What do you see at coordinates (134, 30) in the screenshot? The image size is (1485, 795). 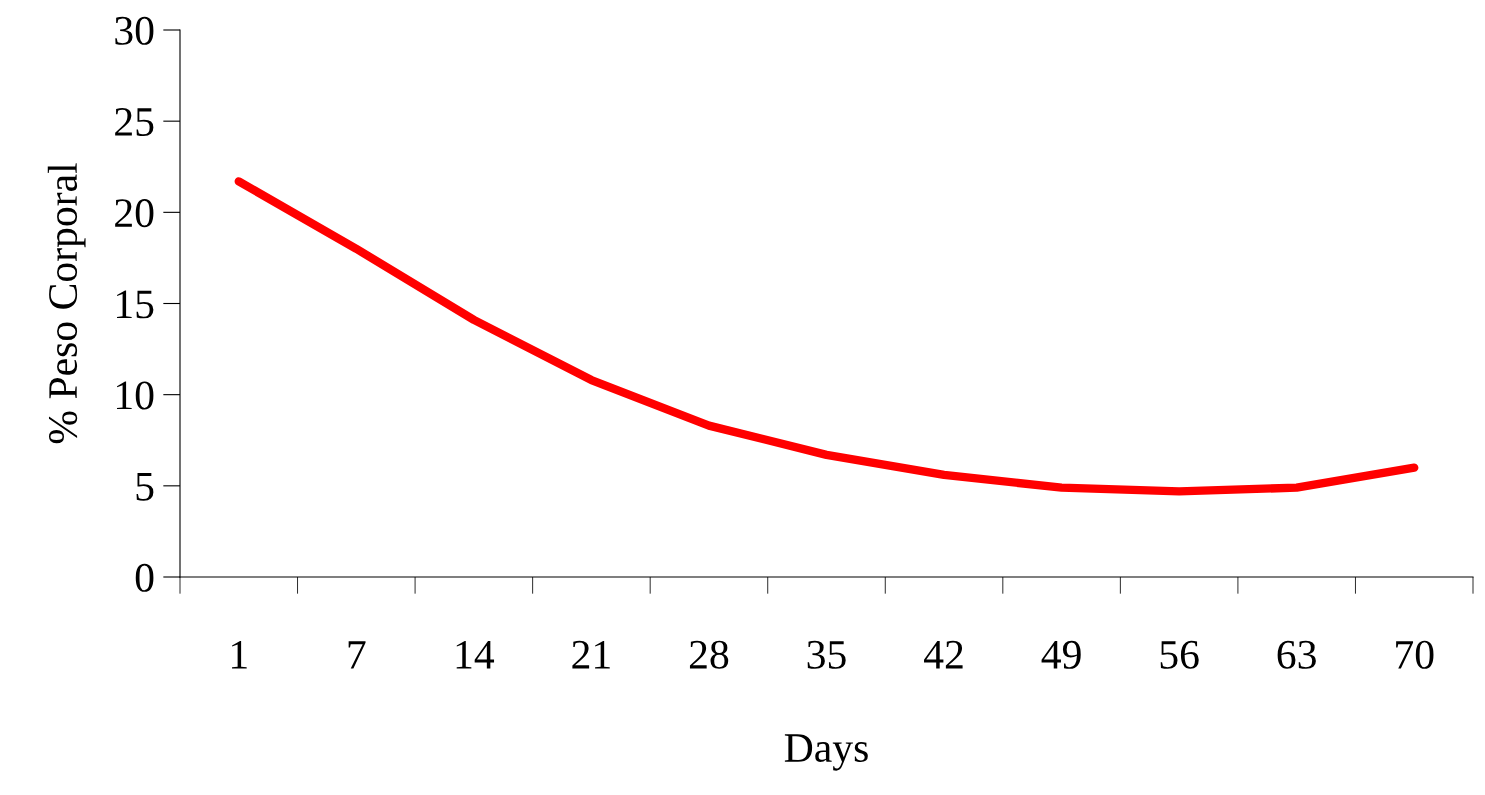 I see `y-tick-label: 30` at bounding box center [134, 30].